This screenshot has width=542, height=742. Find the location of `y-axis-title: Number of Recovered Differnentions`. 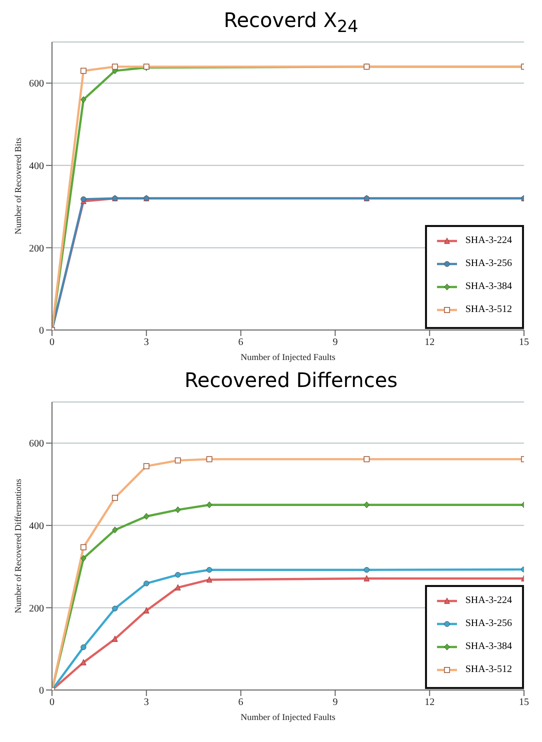

y-axis-title: Number of Recovered Differnentions is located at coordinates (18, 546).